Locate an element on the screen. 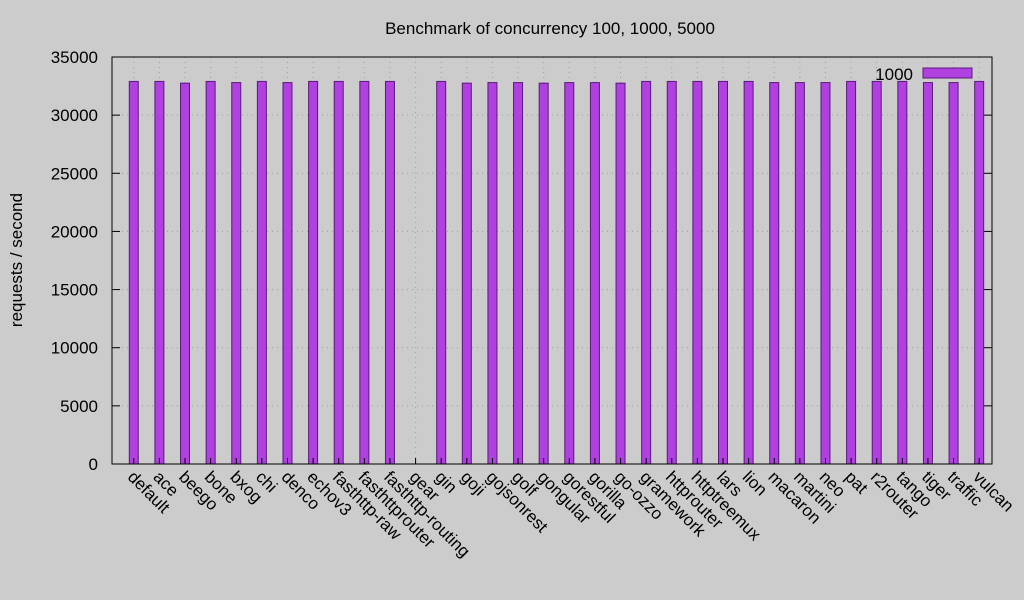  bar-denco is located at coordinates (287, 273).